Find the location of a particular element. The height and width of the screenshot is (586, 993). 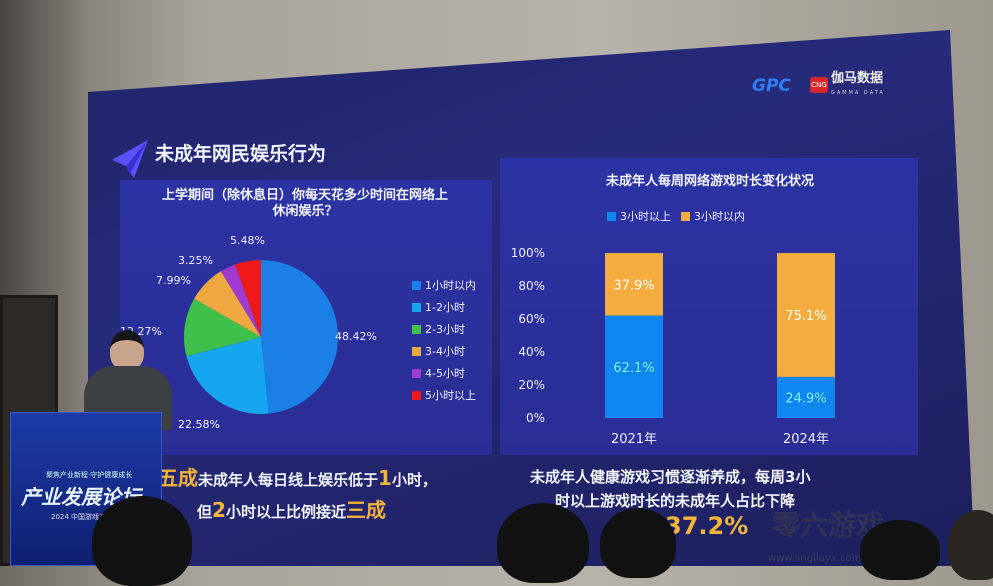

pie-legend-item: 3-4小时 is located at coordinates (444, 351).